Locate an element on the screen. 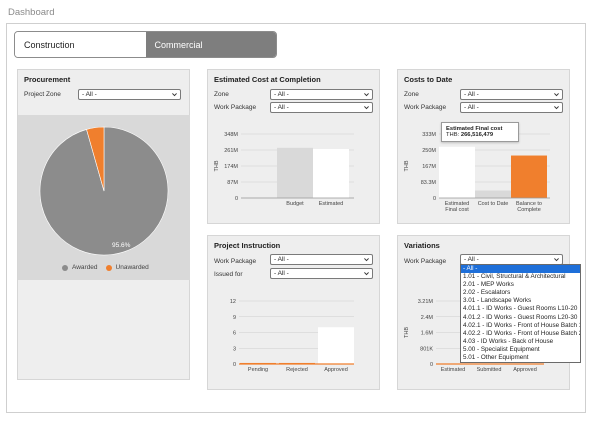  bar-budget is located at coordinates (295, 172).